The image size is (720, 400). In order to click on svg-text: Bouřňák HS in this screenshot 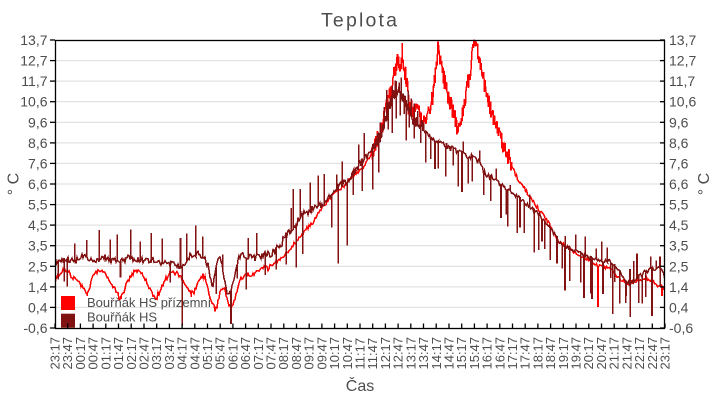, I will do `click(122, 317)`.